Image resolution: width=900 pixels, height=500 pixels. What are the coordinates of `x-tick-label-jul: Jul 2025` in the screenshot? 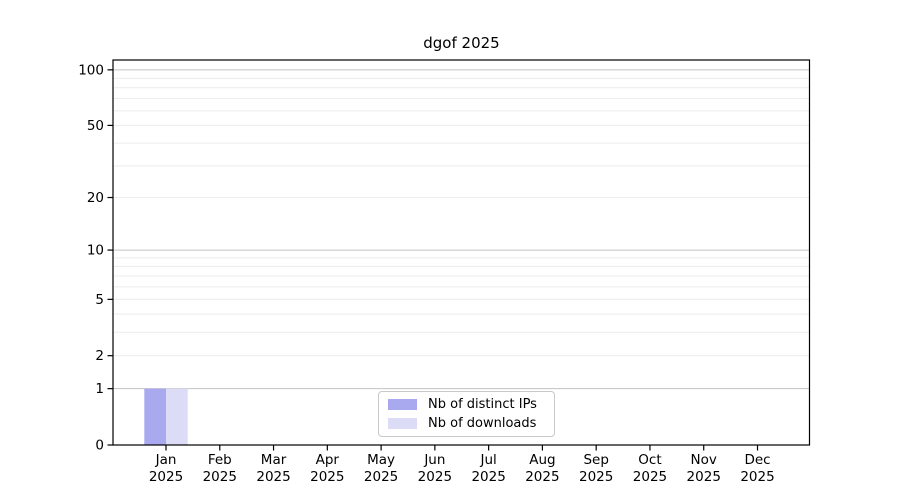 It's located at (488, 468).